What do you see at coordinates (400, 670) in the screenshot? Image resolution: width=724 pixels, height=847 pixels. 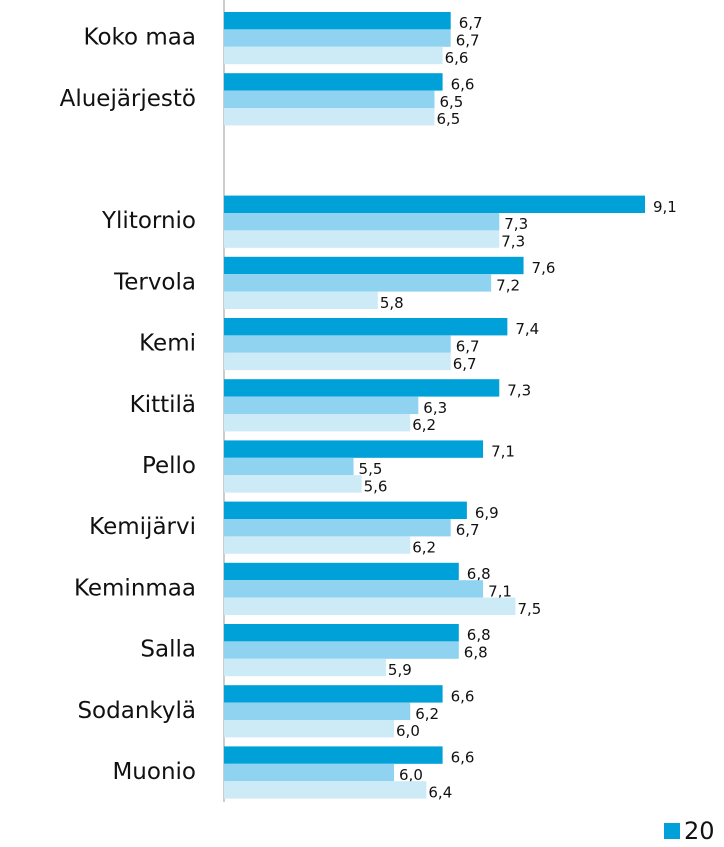 I see `value-label: 5,9` at bounding box center [400, 670].